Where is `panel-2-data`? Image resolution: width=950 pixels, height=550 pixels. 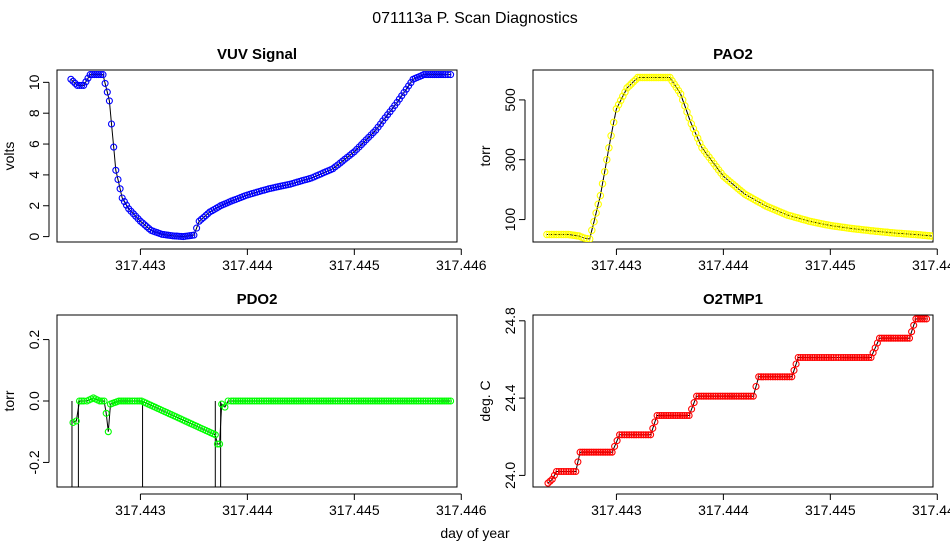
panel-2-data is located at coordinates (738, 157).